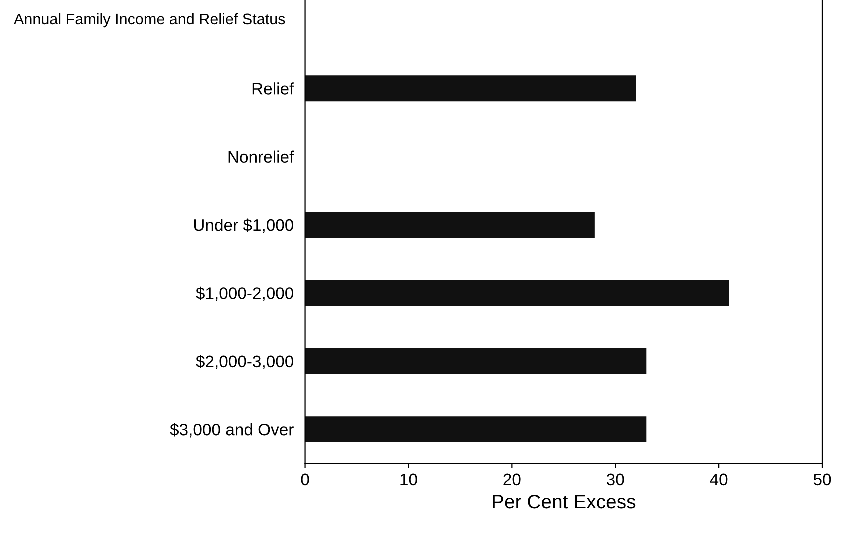 This screenshot has height=536, width=841. Describe the element at coordinates (232, 430) in the screenshot. I see `y-tick-label: $3,000 and Over` at that location.